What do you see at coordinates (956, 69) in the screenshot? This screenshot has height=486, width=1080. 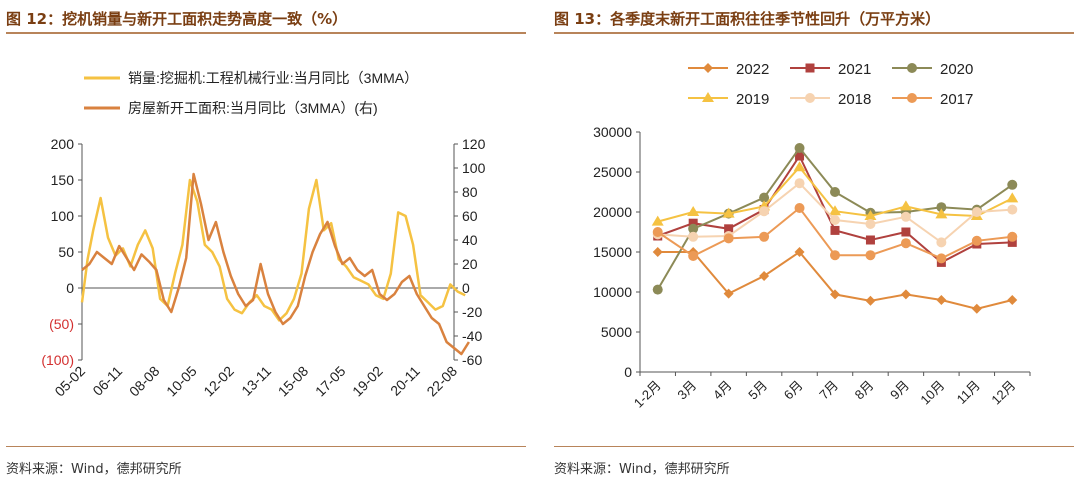 I see `legend-label-2020: 2020` at bounding box center [956, 69].